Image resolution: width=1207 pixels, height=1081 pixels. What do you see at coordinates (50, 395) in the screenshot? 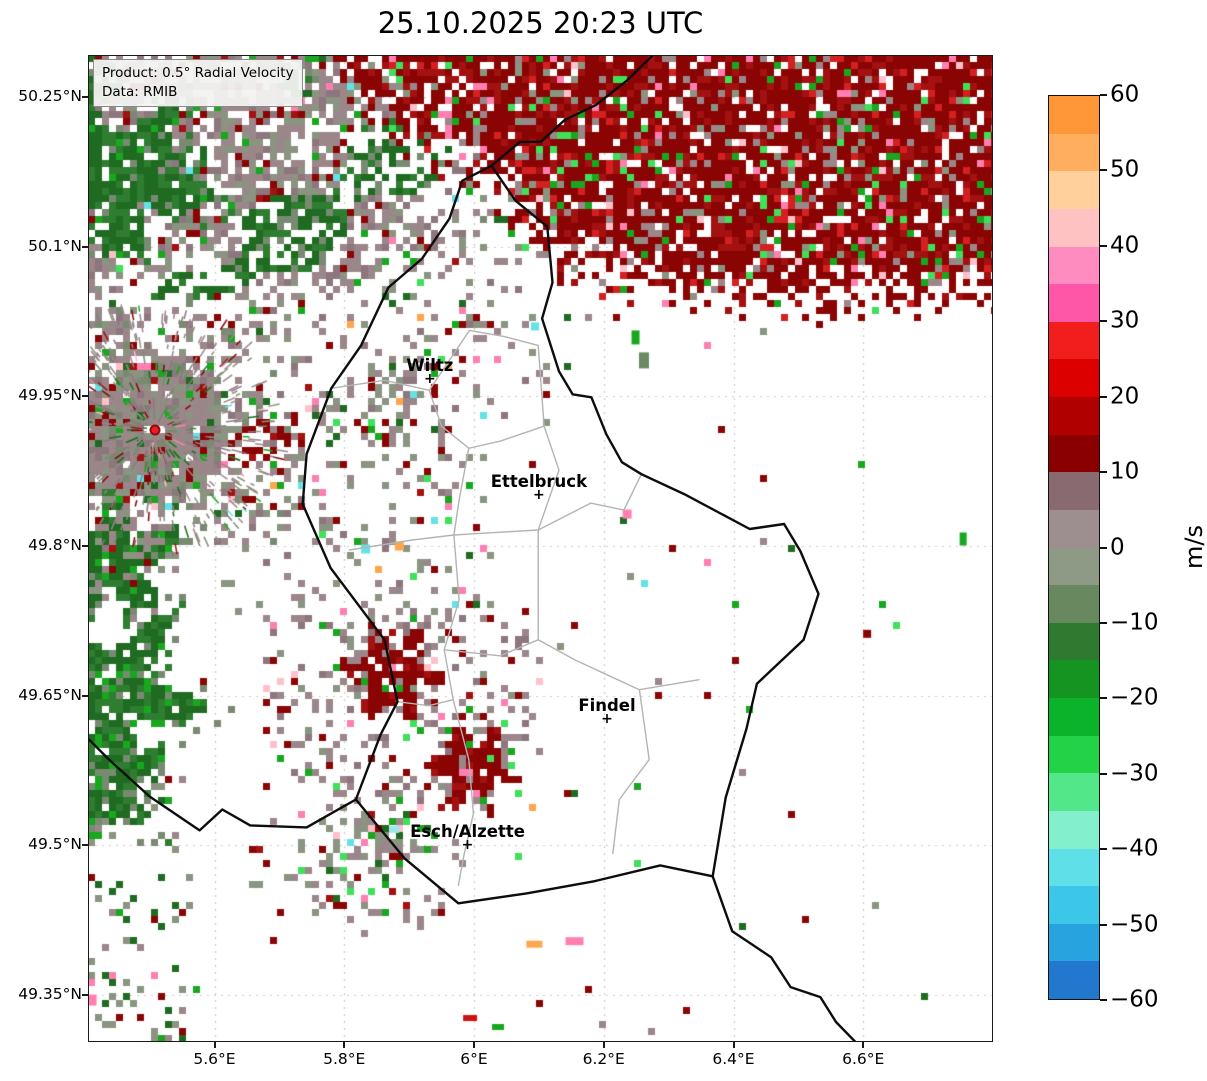
I see `y-axis-tick-label: 49.95°N` at bounding box center [50, 395].